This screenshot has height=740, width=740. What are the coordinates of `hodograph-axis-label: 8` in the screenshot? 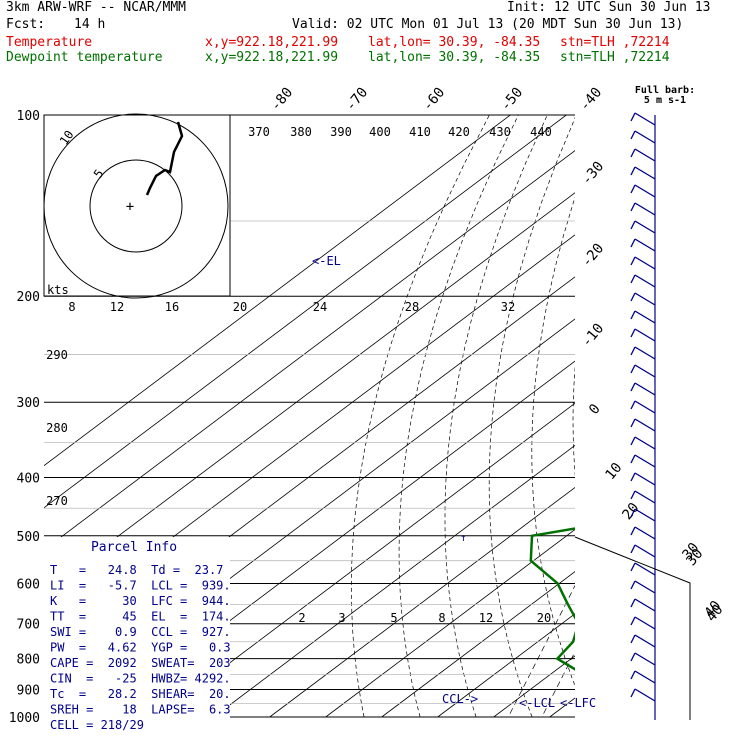 It's located at (71, 307).